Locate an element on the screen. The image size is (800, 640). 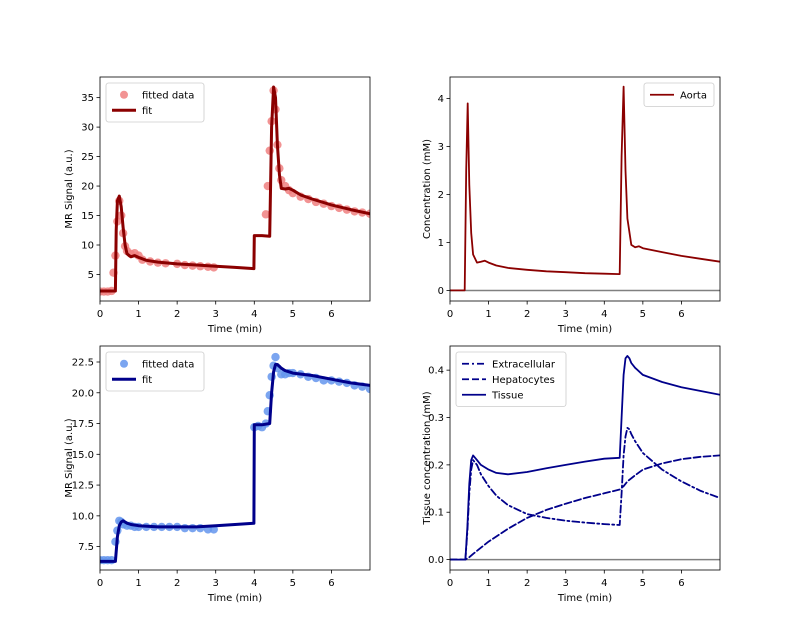
y-tick-label: 35 is located at coordinates (87, 98).